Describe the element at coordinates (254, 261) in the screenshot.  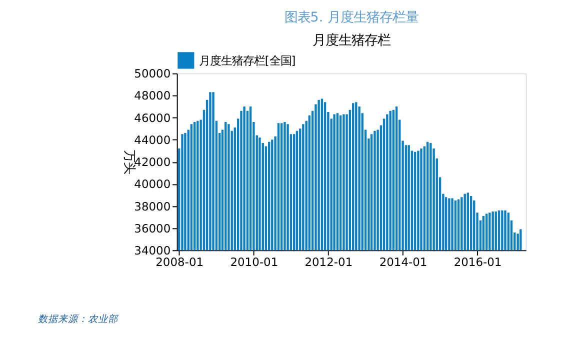
I see `x-tick-label: 2010-01` at that location.